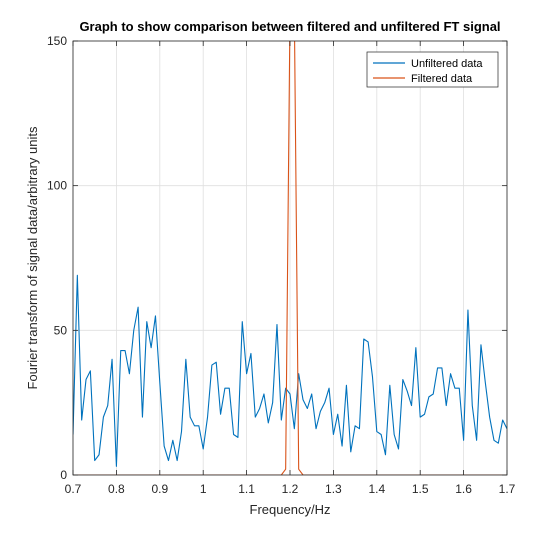 The width and height of the screenshot is (560, 533). I want to click on x-axis-label: Frequency/Hz, so click(290, 509).